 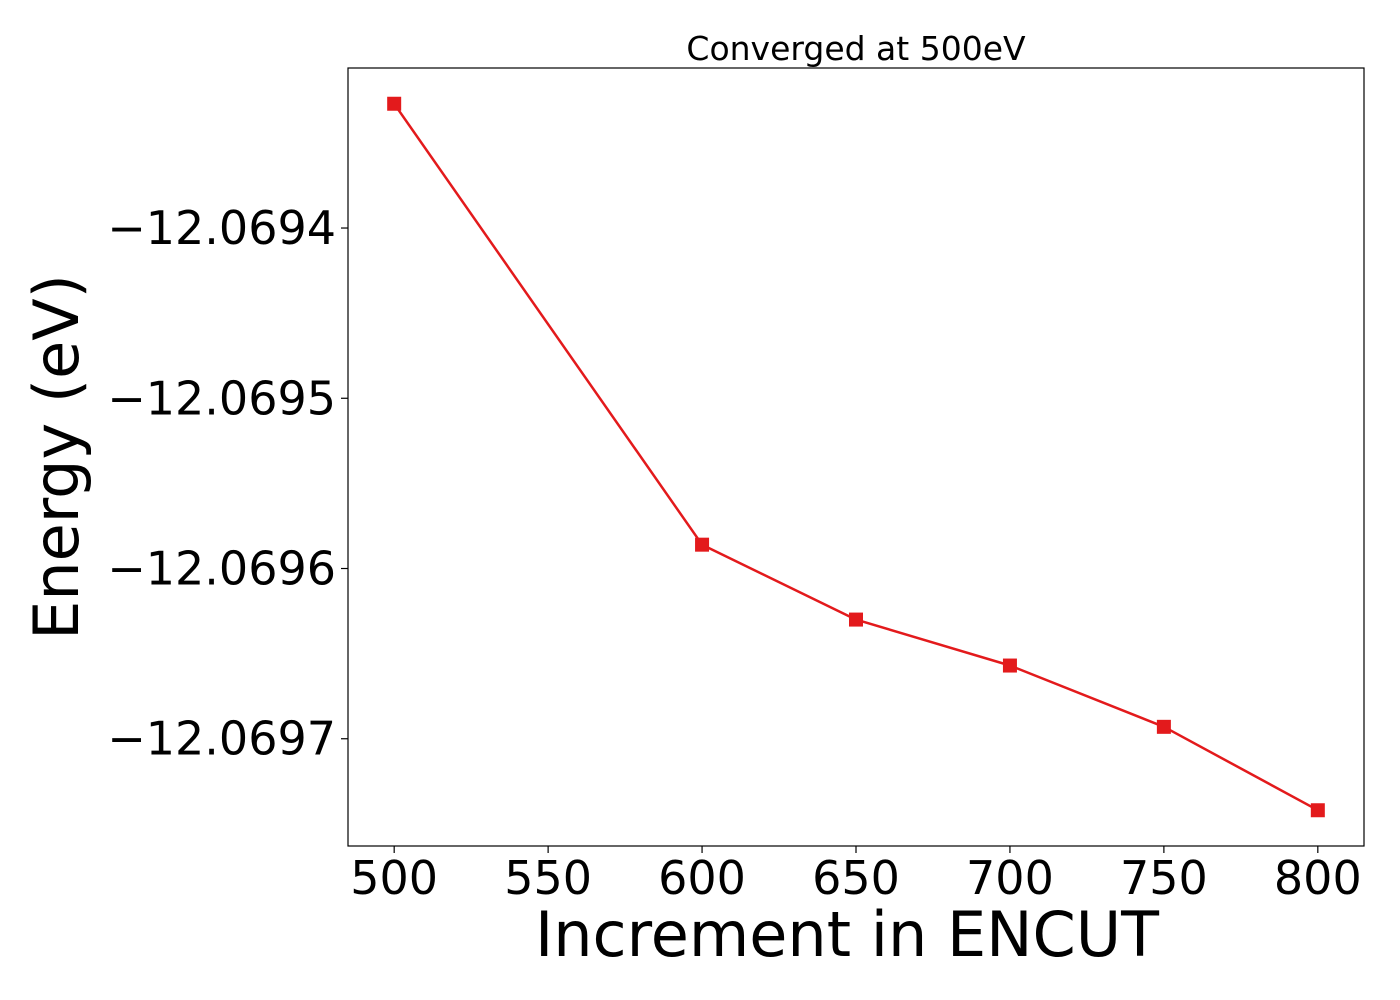 What do you see at coordinates (1318, 878) in the screenshot?
I see `x-tick-label: 800` at bounding box center [1318, 878].